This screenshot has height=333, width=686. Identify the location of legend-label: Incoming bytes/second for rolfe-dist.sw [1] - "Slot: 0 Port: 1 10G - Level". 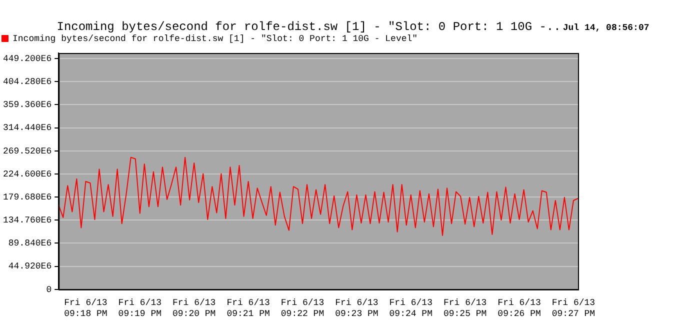
(215, 39).